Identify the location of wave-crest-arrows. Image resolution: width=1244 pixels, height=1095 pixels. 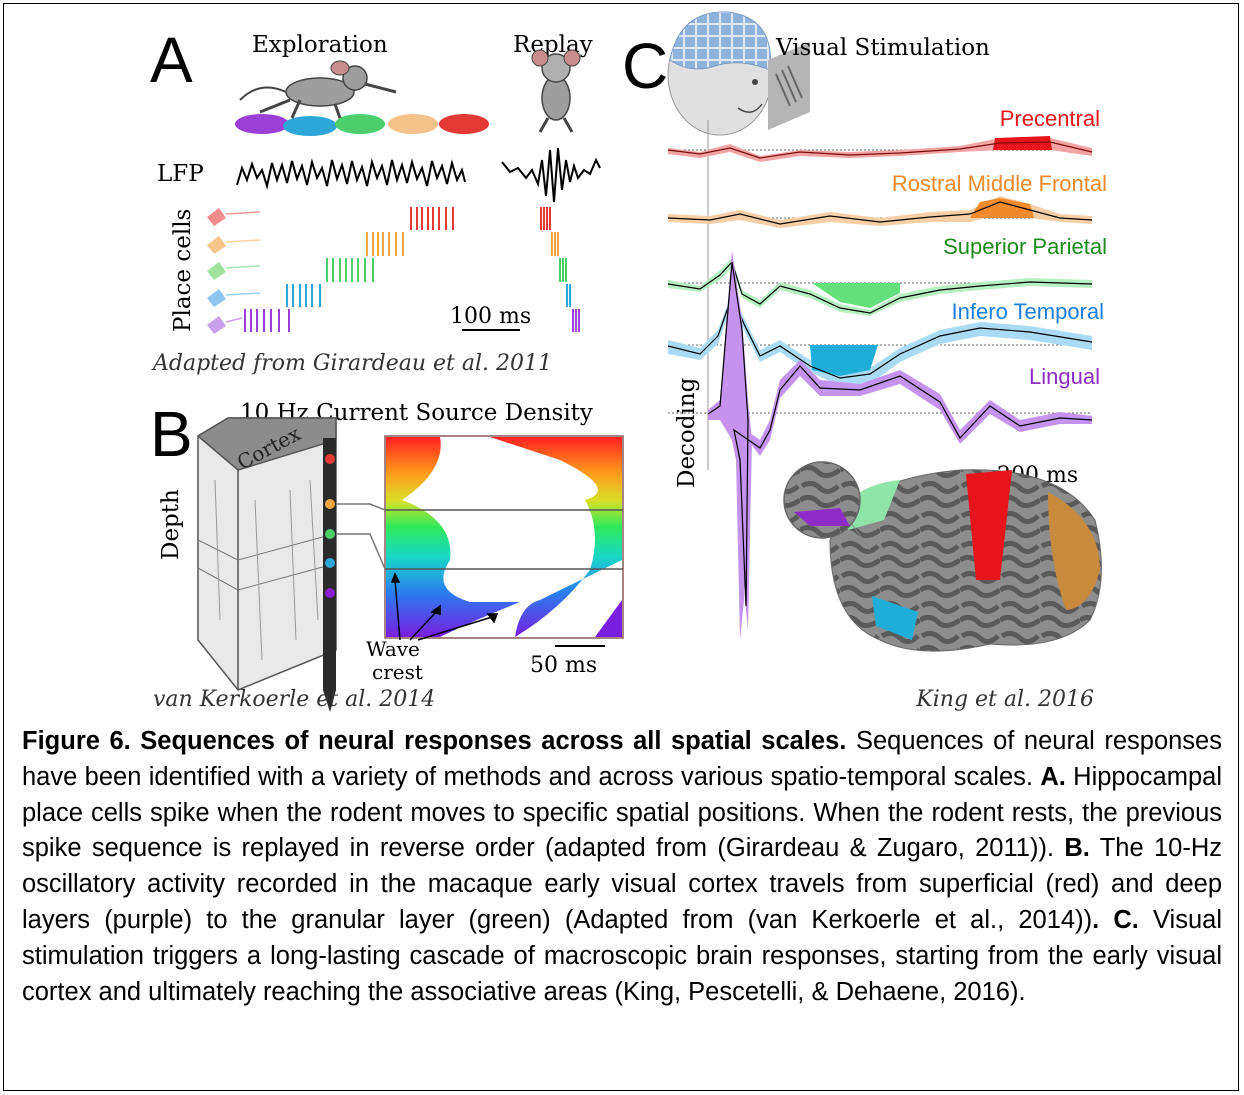
(444, 606).